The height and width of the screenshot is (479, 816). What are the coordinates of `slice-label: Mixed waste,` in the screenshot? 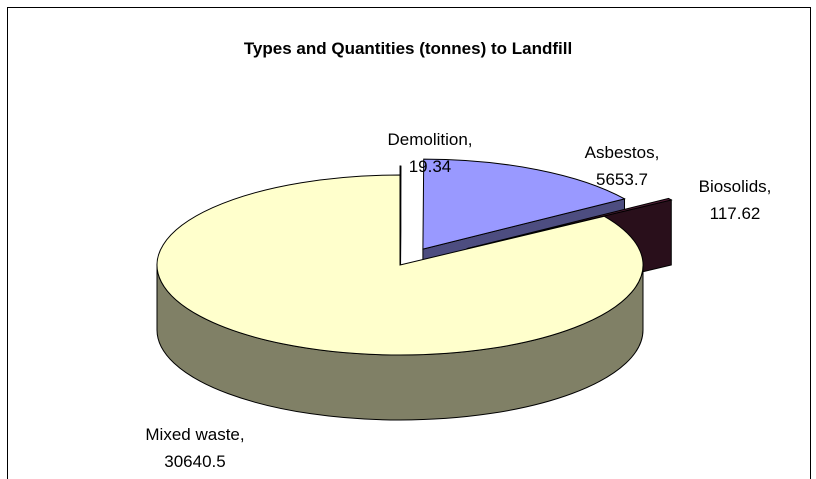 It's located at (194, 434).